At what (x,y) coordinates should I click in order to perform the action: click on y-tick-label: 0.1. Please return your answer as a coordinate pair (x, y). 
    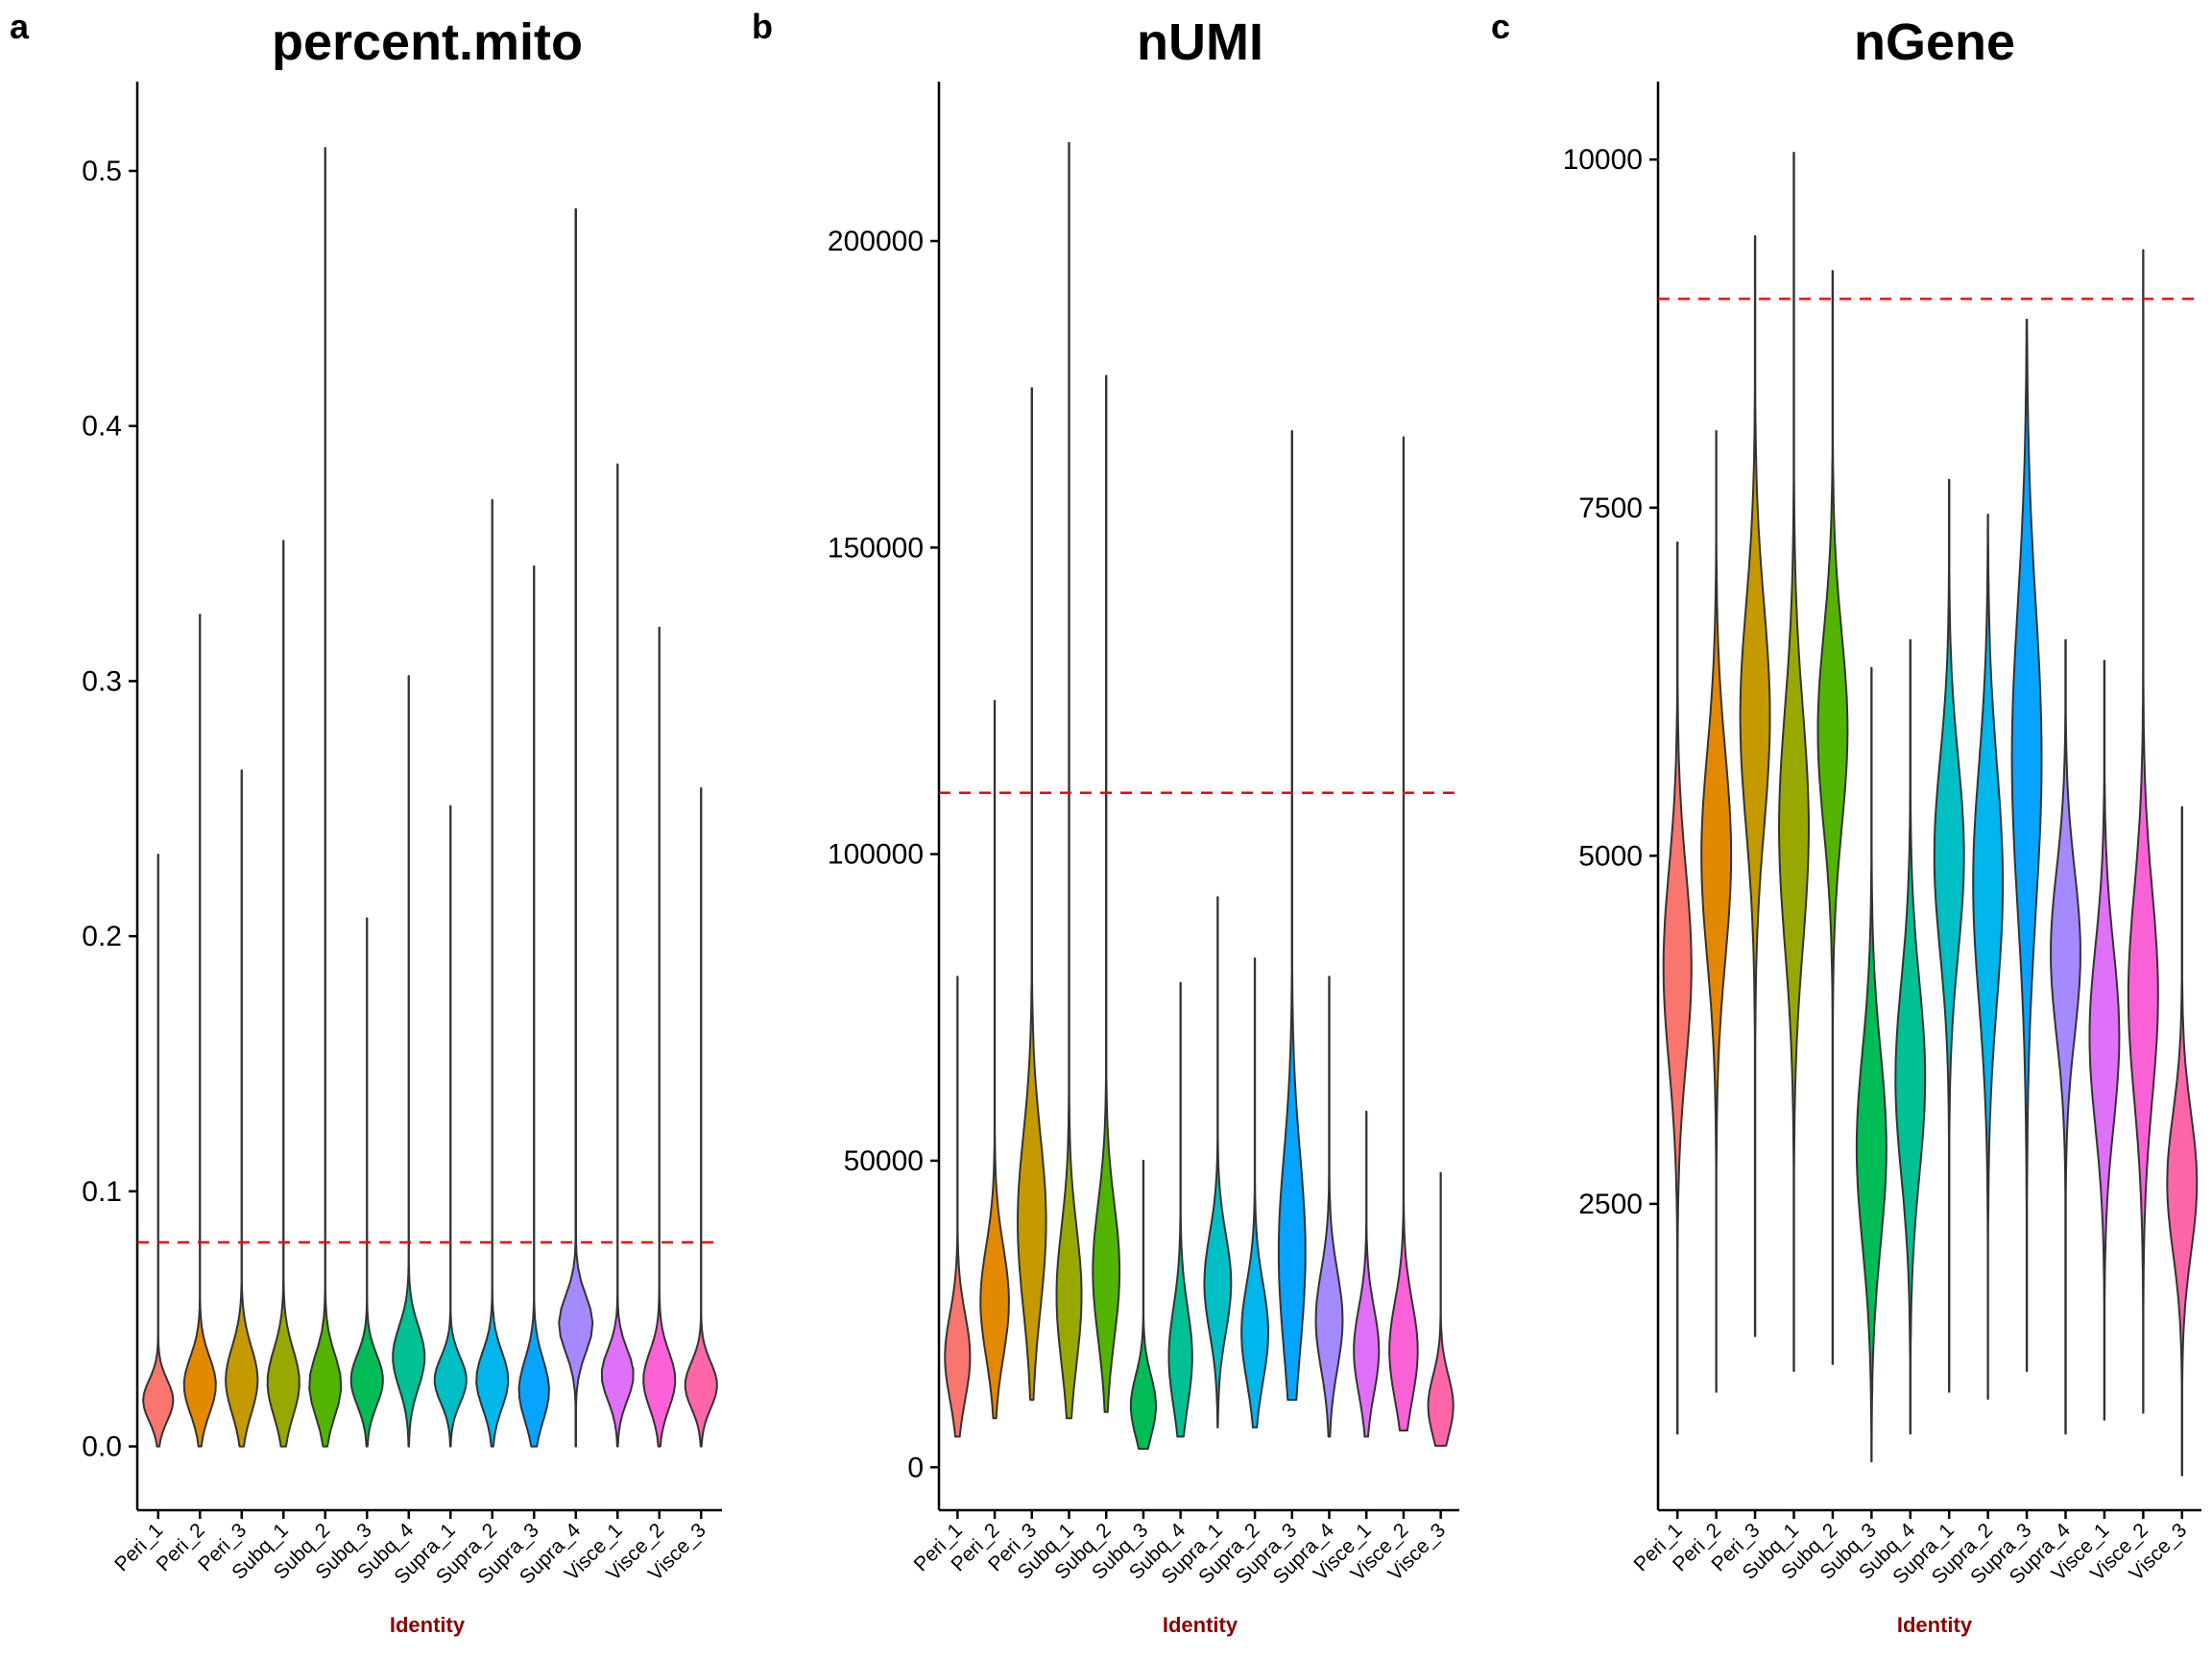
    Looking at the image, I should click on (102, 1192).